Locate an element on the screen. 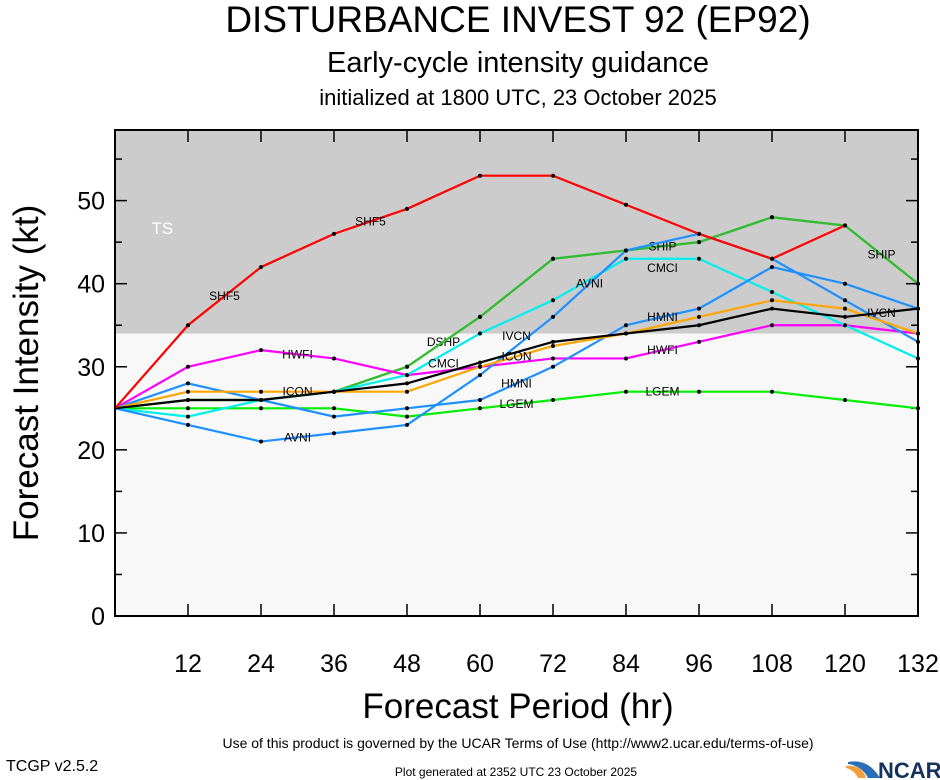 This screenshot has height=780, width=940. x-axis-label: Forecast Period (hr) is located at coordinates (517, 706).